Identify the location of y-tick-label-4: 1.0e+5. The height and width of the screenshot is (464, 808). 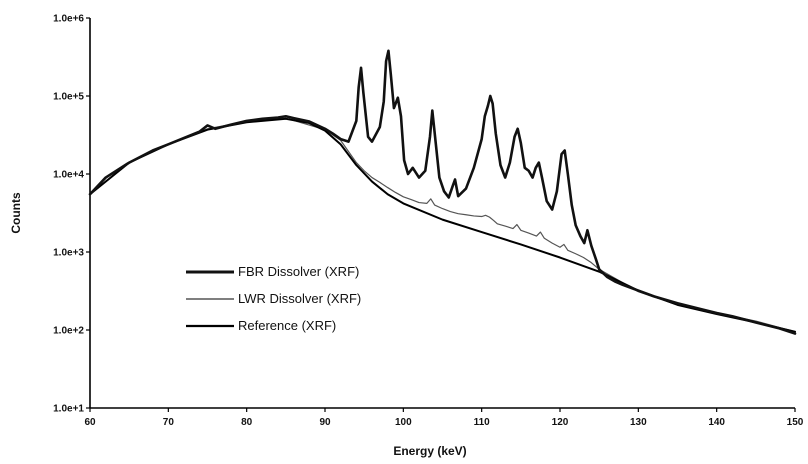
(68, 97).